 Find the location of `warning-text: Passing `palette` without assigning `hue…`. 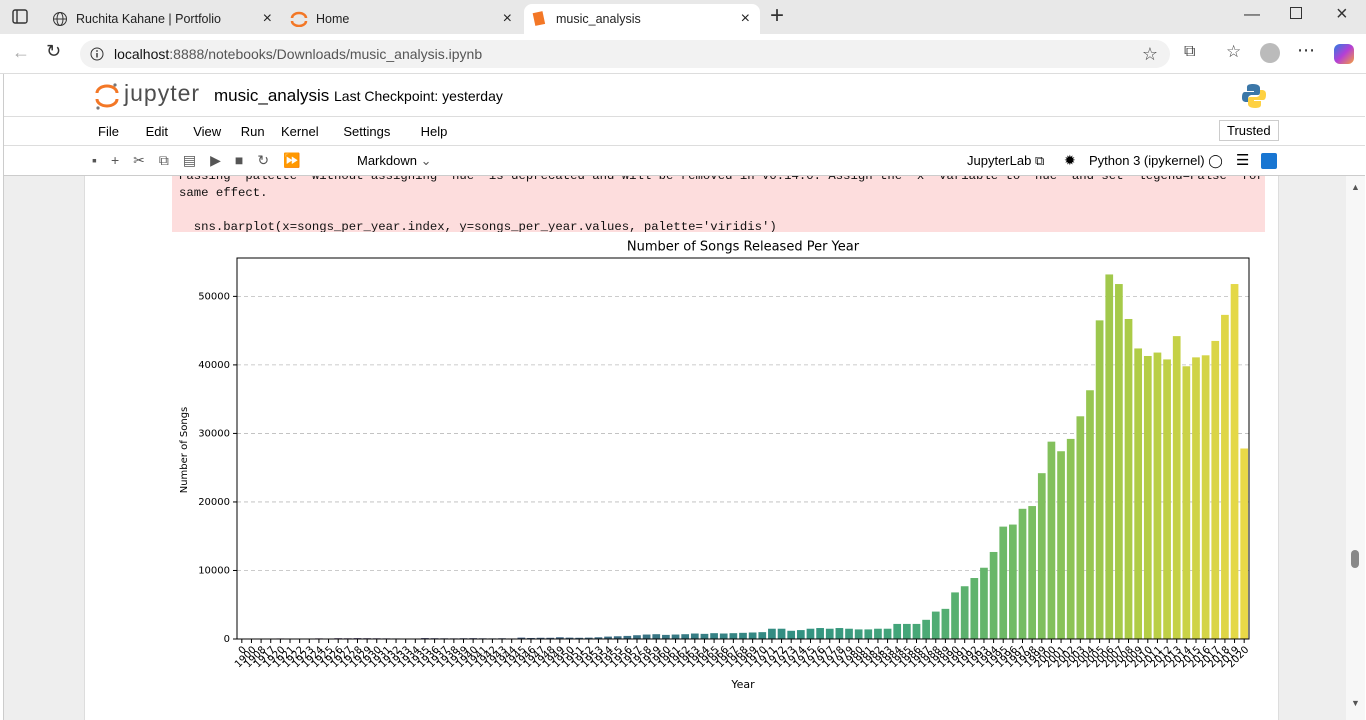

warning-text: Passing `palette` without assigning `hue… is located at coordinates (722, 179).